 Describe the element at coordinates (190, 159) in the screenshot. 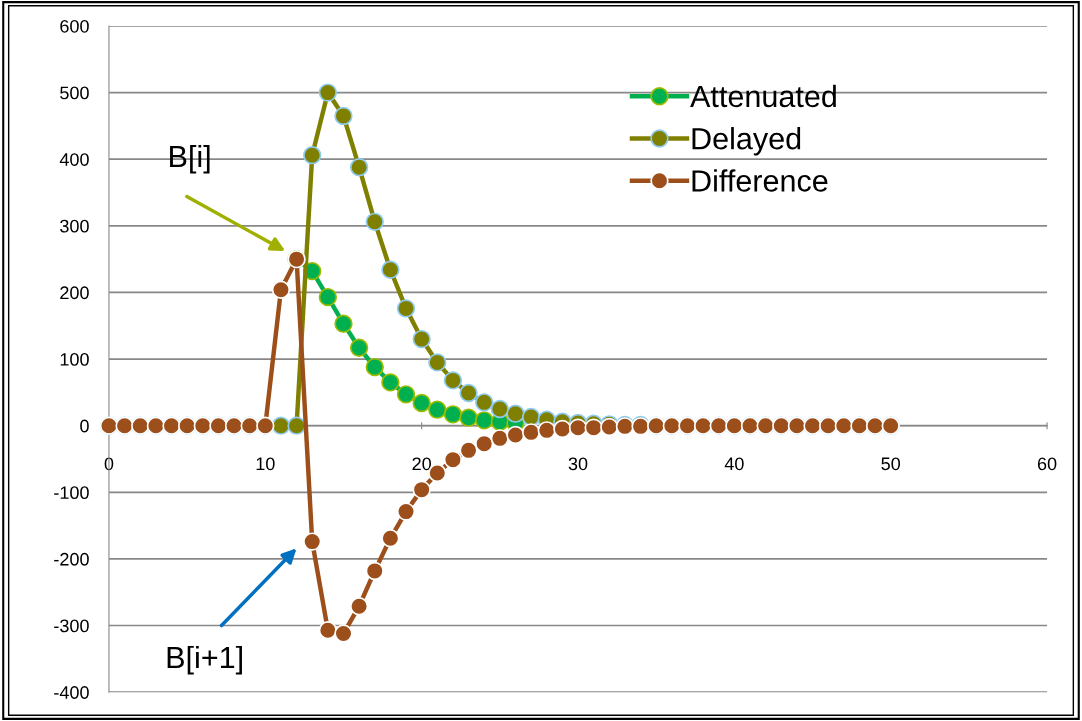

I see `annotation: B[i]` at that location.